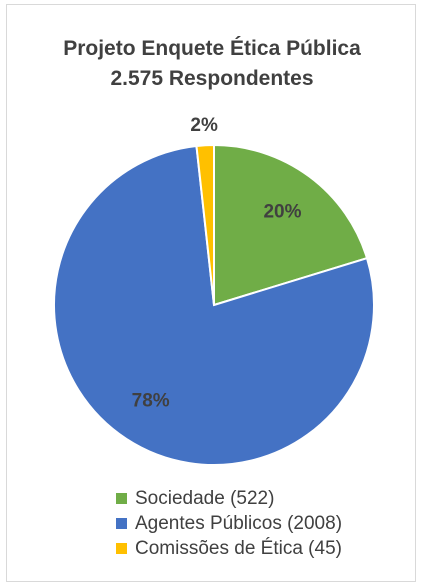 The height and width of the screenshot is (588, 424). I want to click on chart-subtitle: 2.575 Respondentes, so click(212, 78).